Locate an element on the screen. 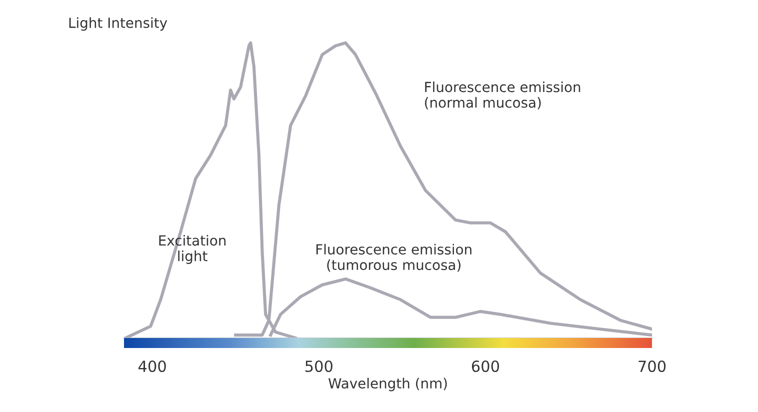  series-label: Fluorescence emission (tumorous mucosa) is located at coordinates (394, 258).